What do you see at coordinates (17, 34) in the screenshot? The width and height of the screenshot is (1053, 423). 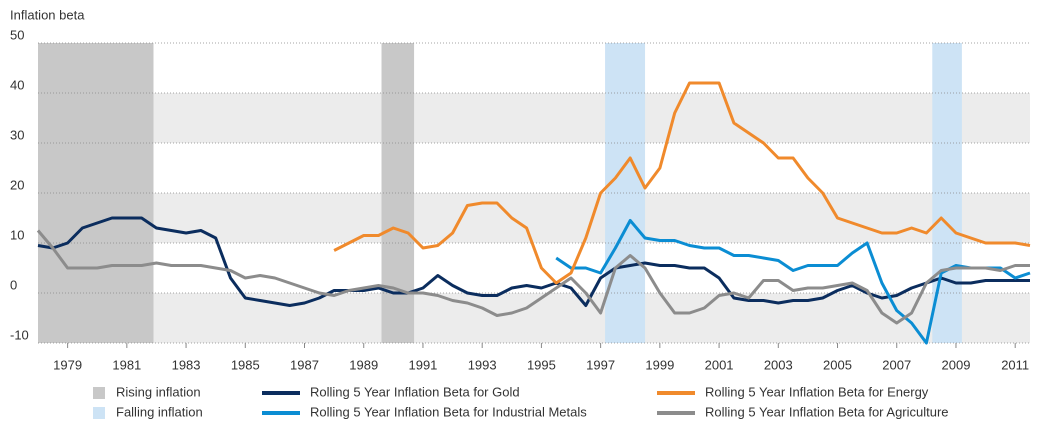 I see `y-tick-label: 50` at bounding box center [17, 34].